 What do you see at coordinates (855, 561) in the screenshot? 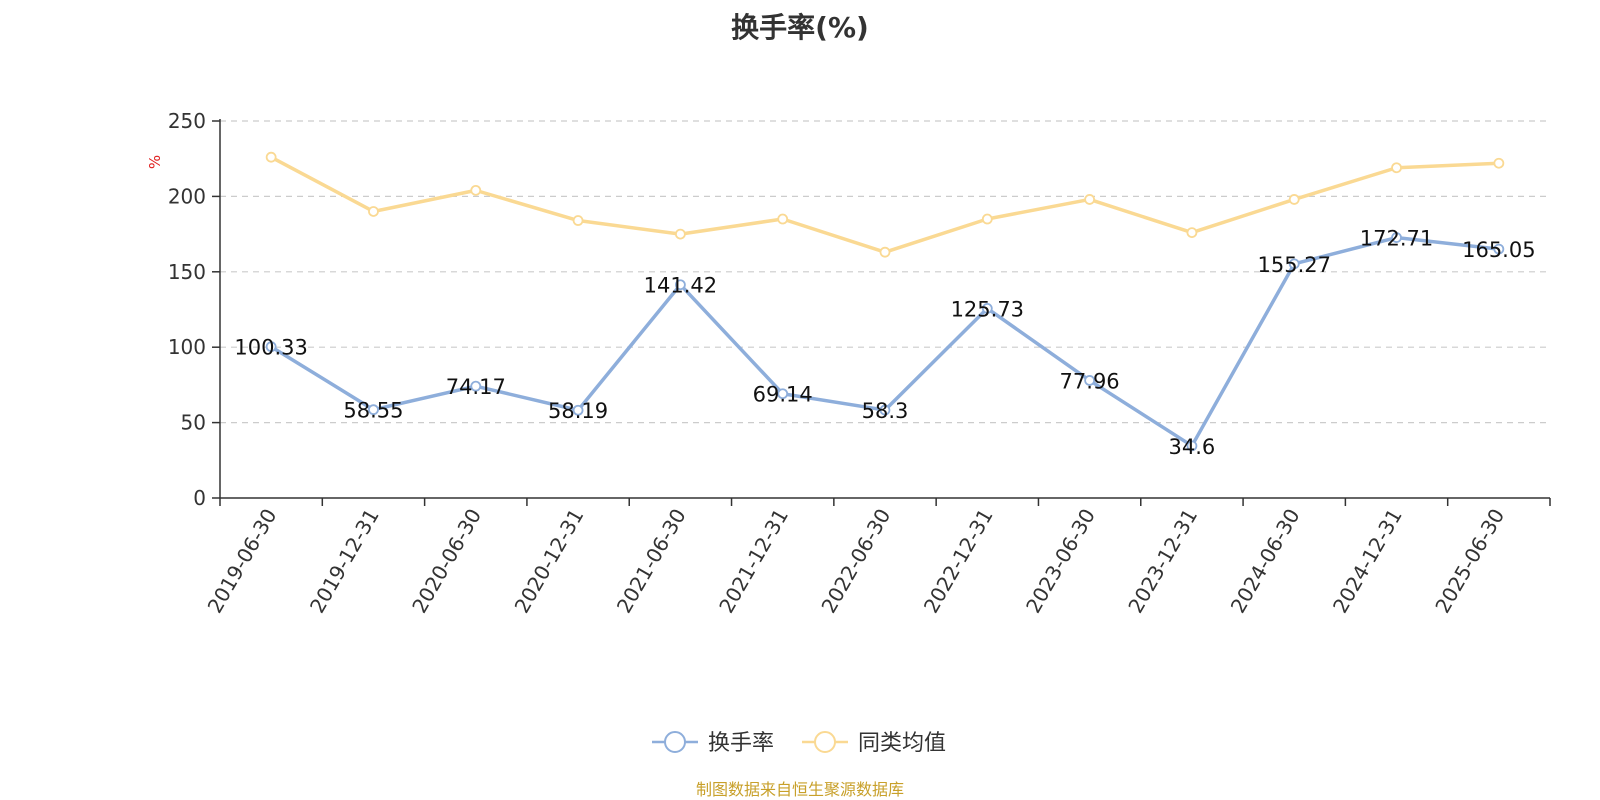
I see `x-tick-label: 2022-06-30` at bounding box center [855, 561].